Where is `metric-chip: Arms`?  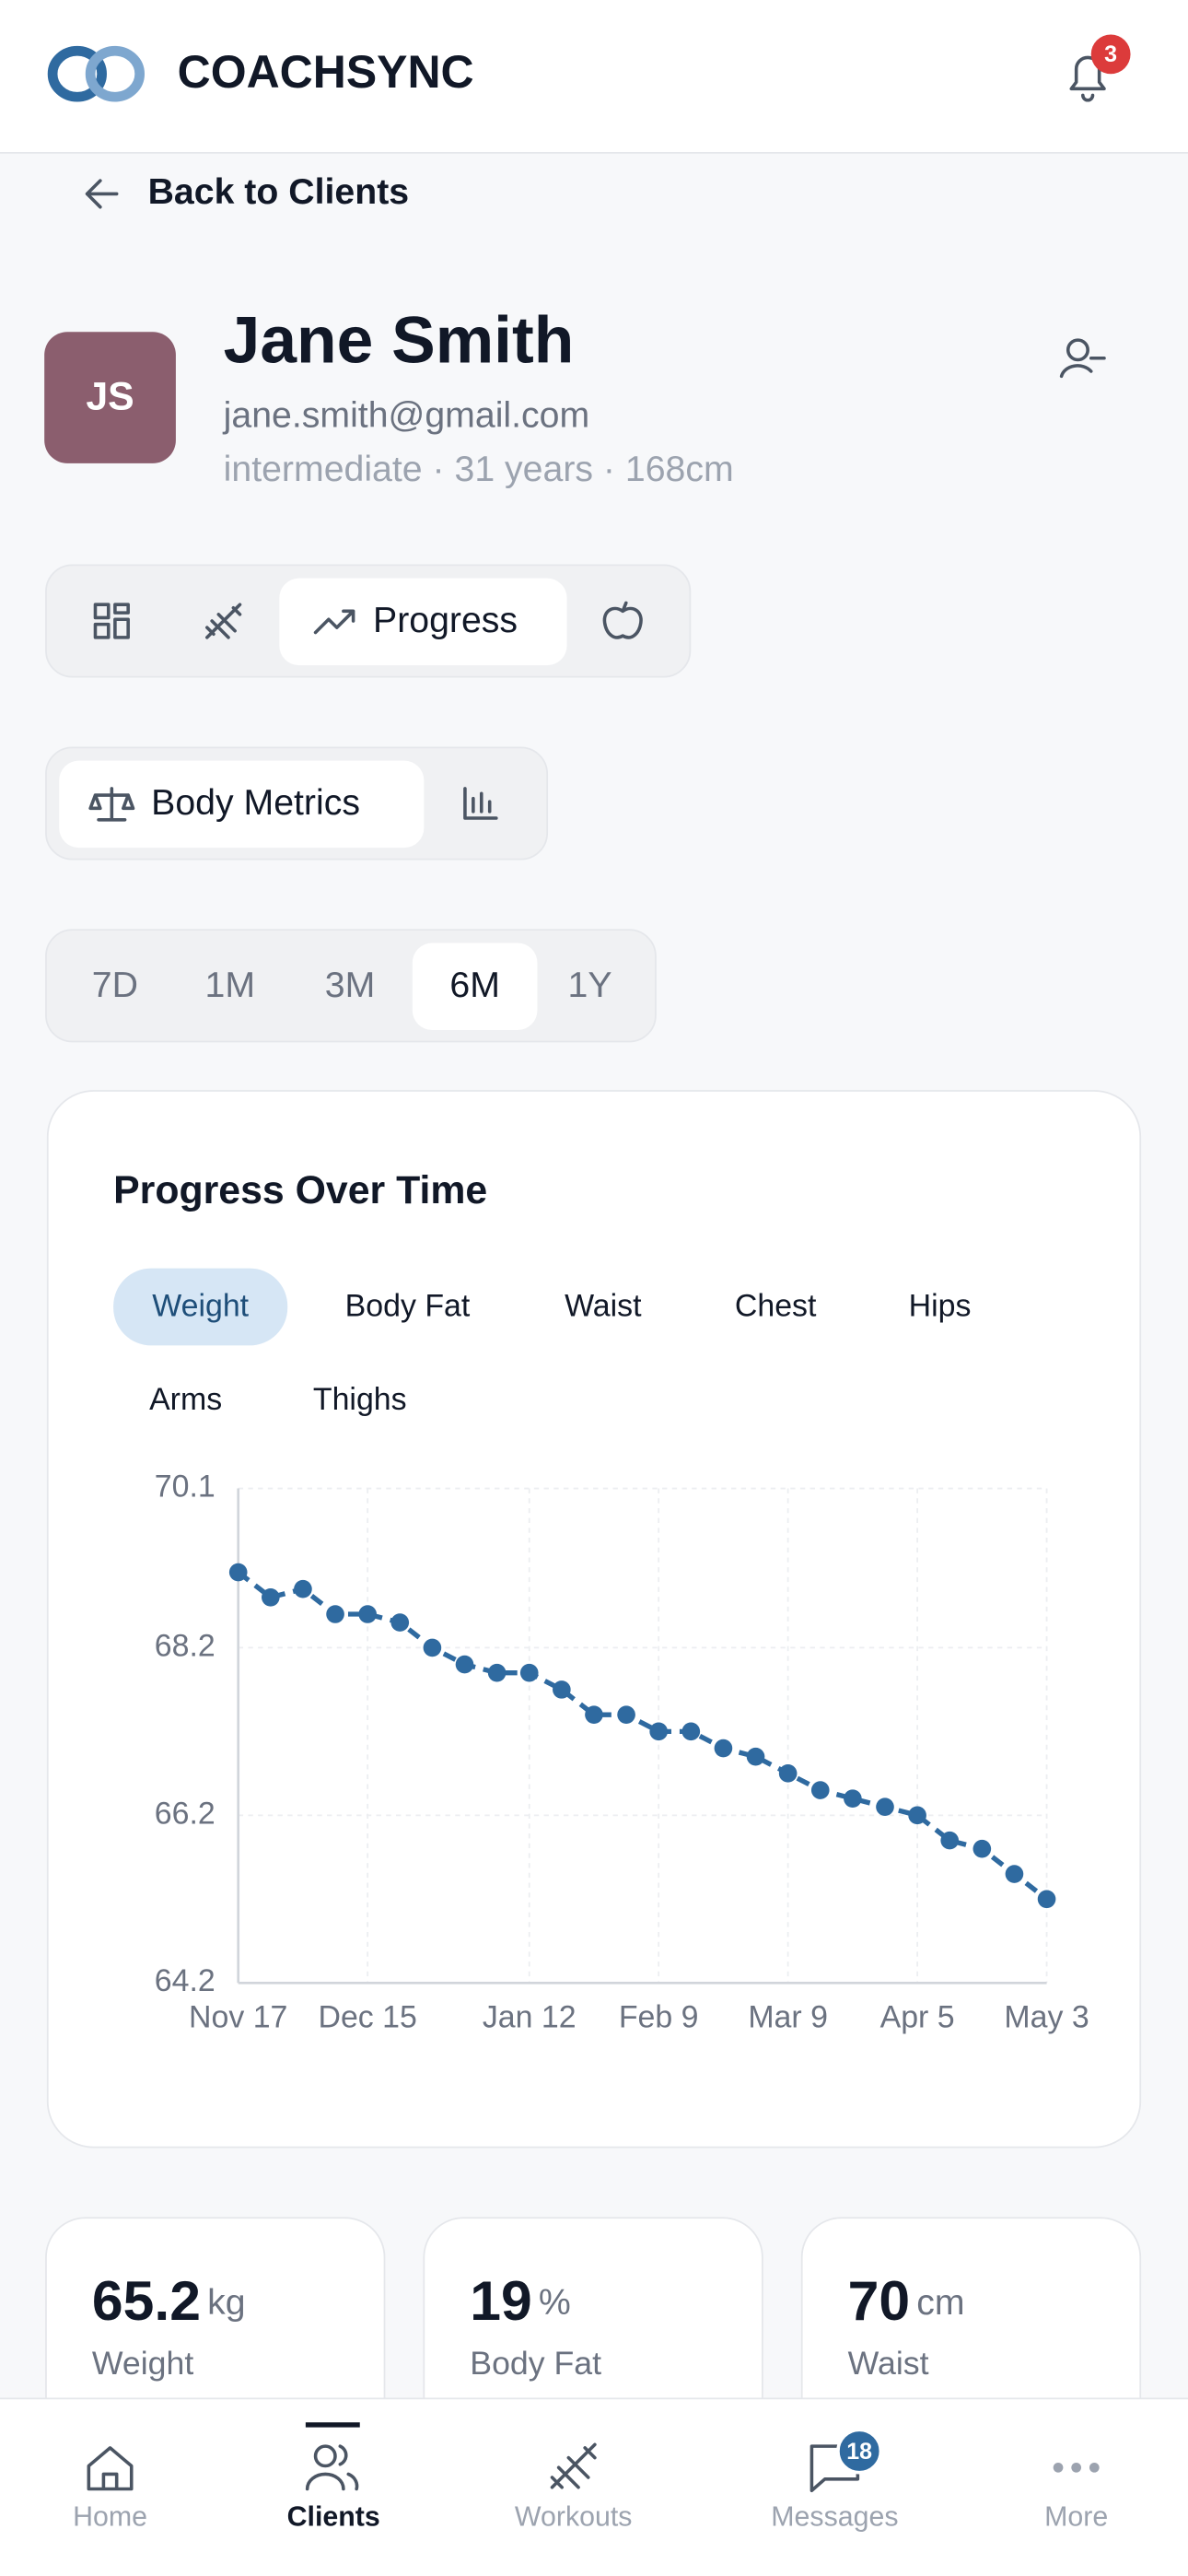
metric-chip: Arms is located at coordinates (185, 1399).